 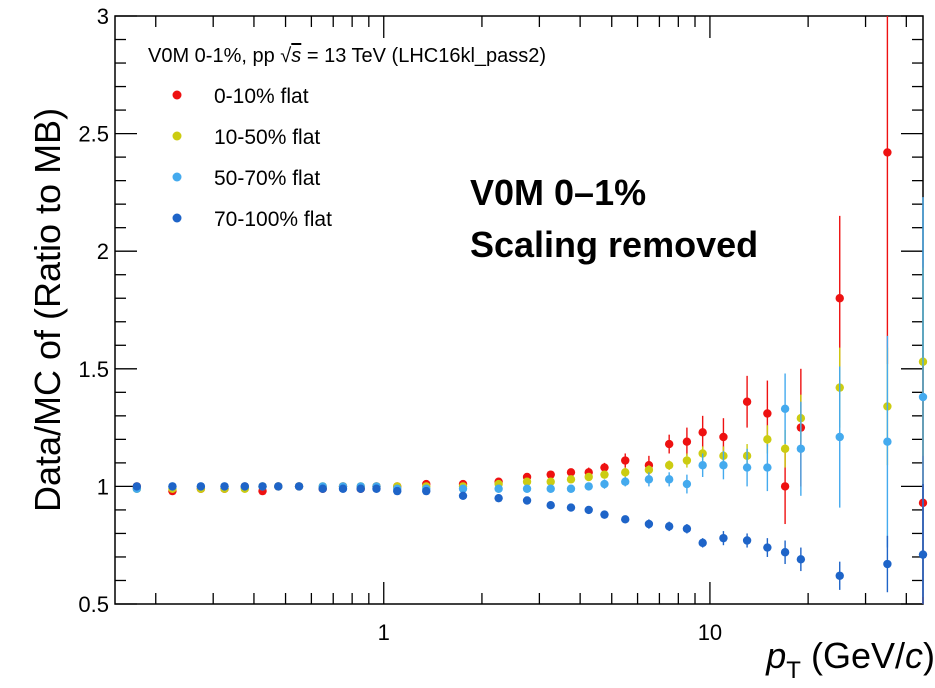 What do you see at coordinates (614, 244) in the screenshot?
I see `annotation-line-2: Scaling removed` at bounding box center [614, 244].